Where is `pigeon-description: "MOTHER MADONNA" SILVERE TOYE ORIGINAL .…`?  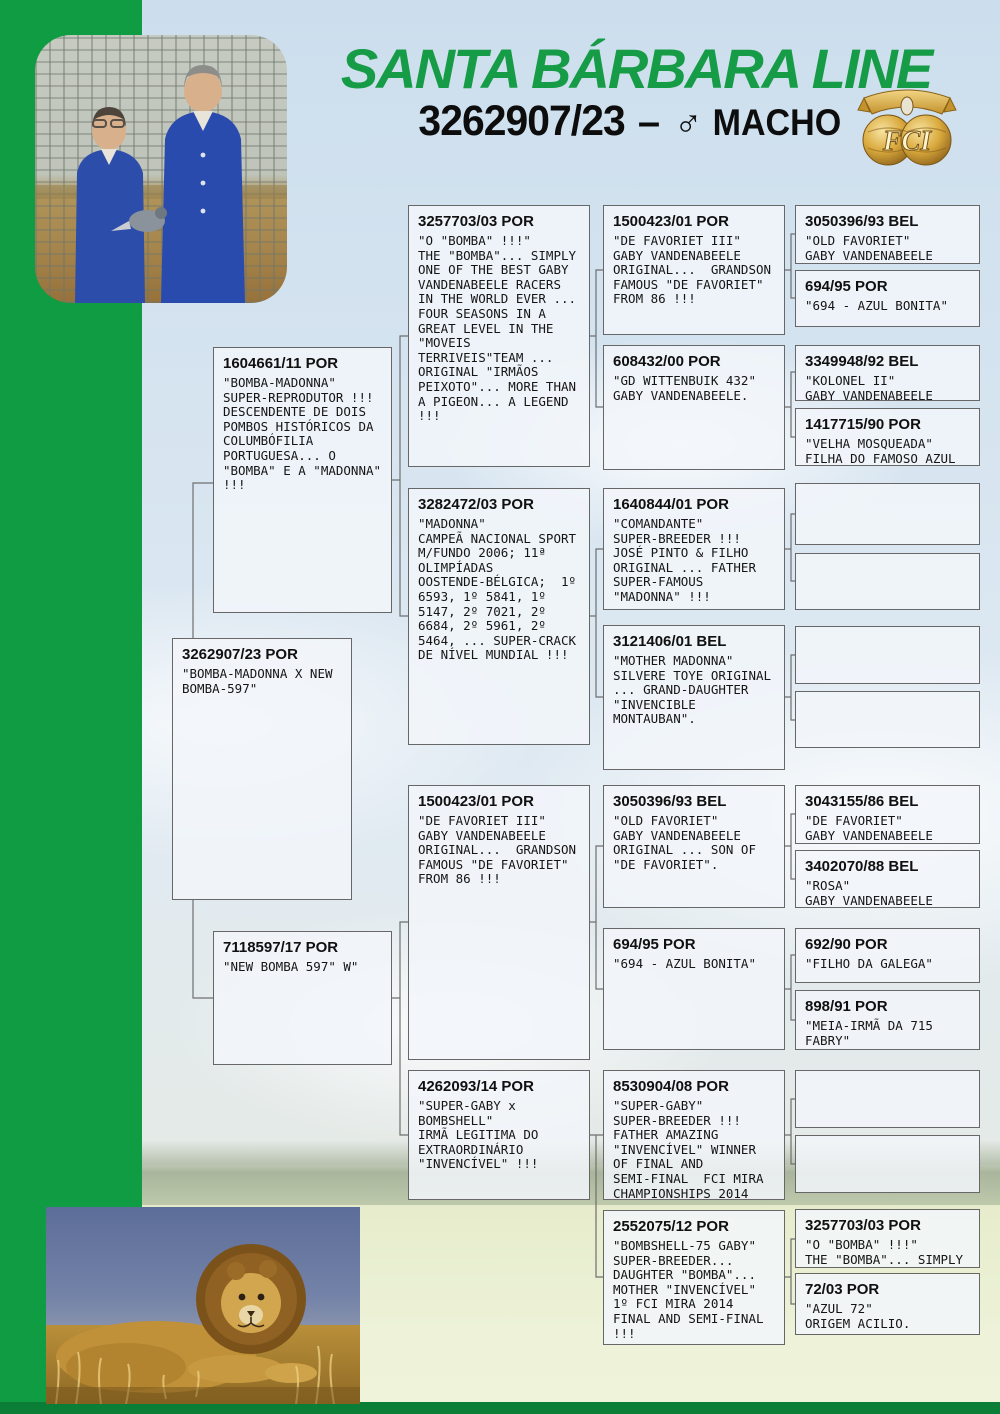
pigeon-description: "MOTHER MADONNA" SILVERE TOYE ORIGINAL .… is located at coordinates (692, 690).